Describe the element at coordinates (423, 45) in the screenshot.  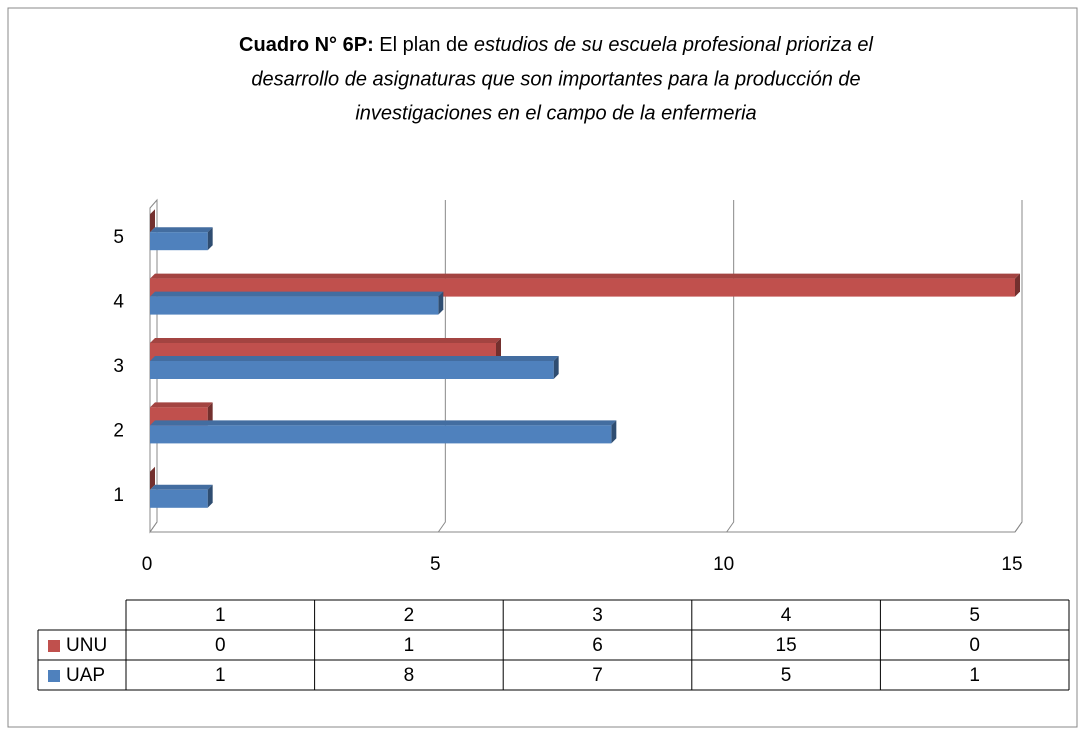
I see `title-part: El plan de` at that location.